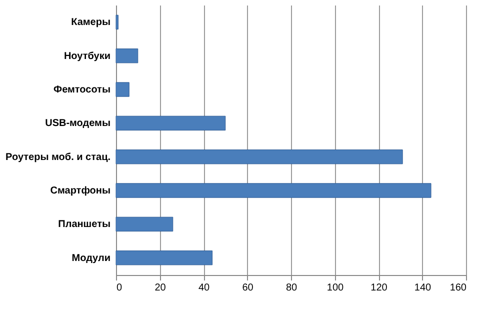 The width and height of the screenshot is (500, 309). I want to click on x-tick-label: 60, so click(248, 288).